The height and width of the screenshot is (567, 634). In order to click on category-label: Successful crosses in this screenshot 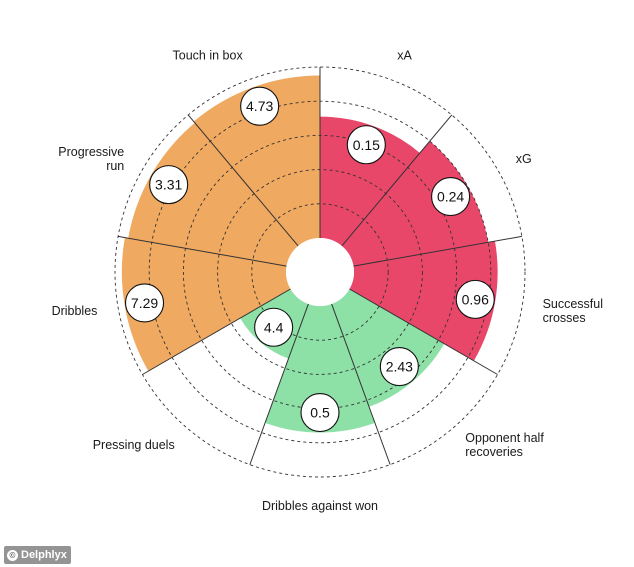, I will do `click(573, 311)`.